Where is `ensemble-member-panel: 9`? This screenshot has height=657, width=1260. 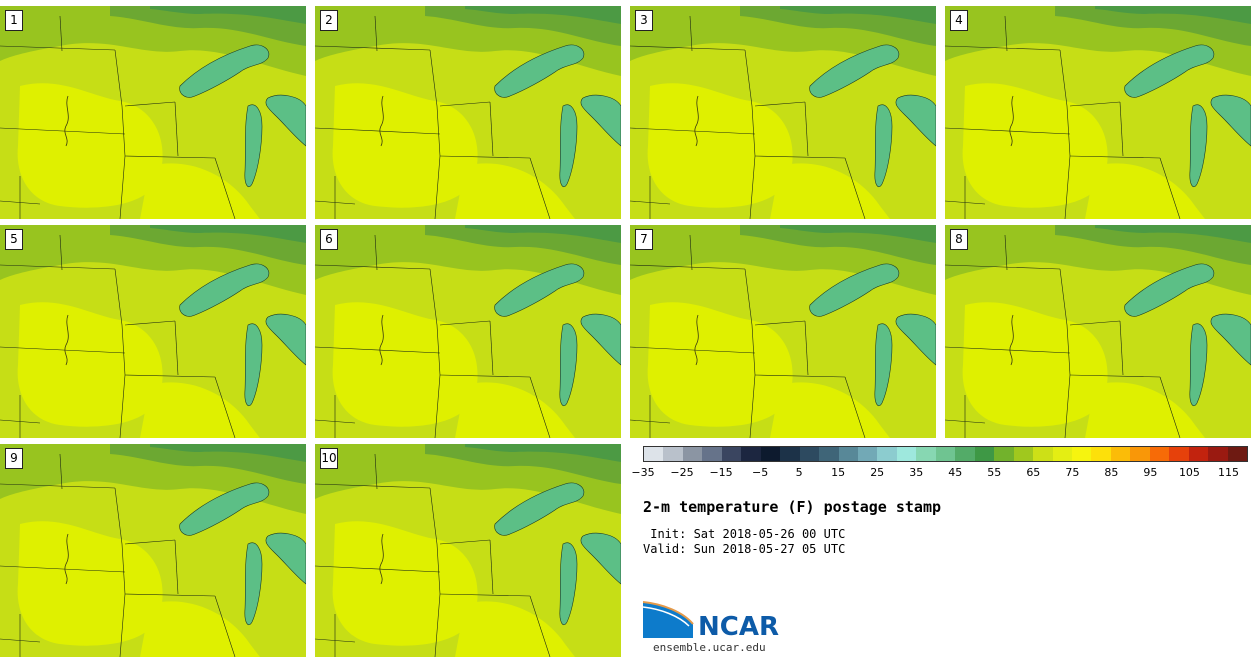
ensemble-member-panel: 9 is located at coordinates (153, 550).